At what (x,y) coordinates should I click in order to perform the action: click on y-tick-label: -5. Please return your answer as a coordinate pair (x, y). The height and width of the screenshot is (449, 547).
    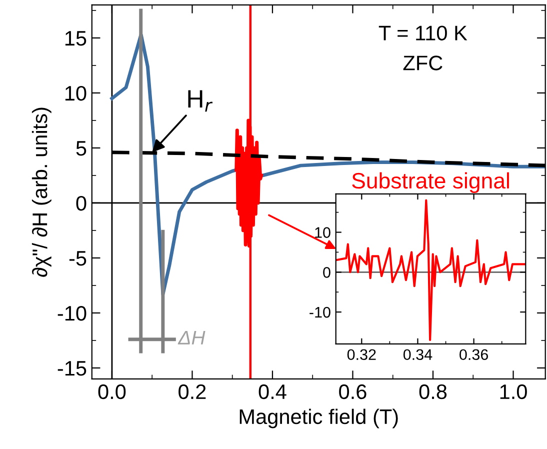
    Looking at the image, I should click on (77, 258).